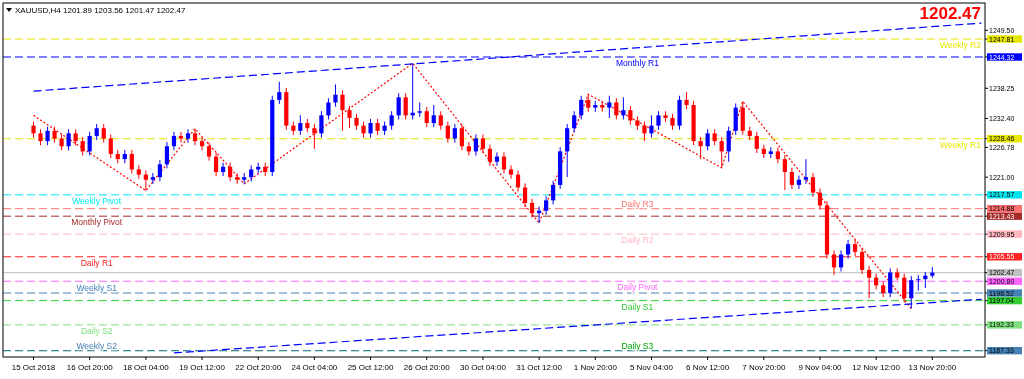 This screenshot has height=379, width=1024. What do you see at coordinates (708, 367) in the screenshot?
I see `x-tick-label: 6 Nov 12:00` at bounding box center [708, 367].